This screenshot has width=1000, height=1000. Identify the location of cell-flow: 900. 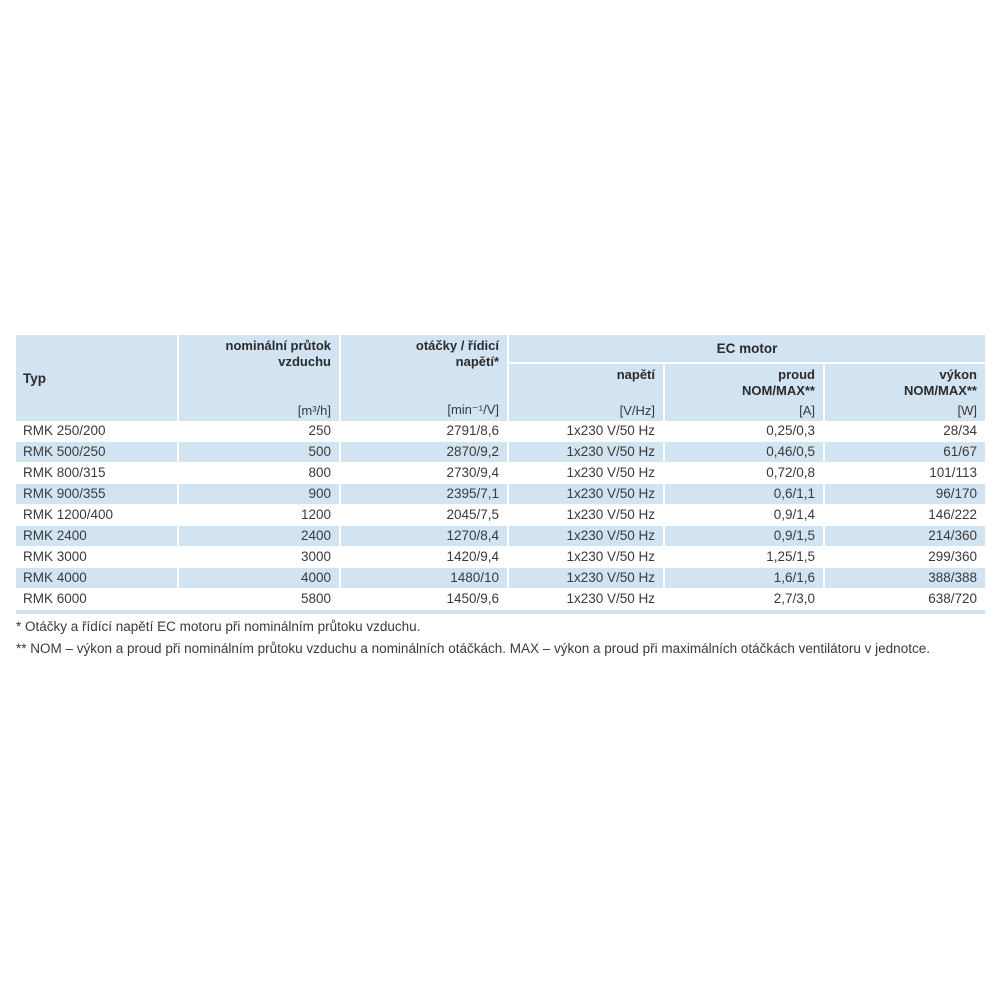
(259, 494).